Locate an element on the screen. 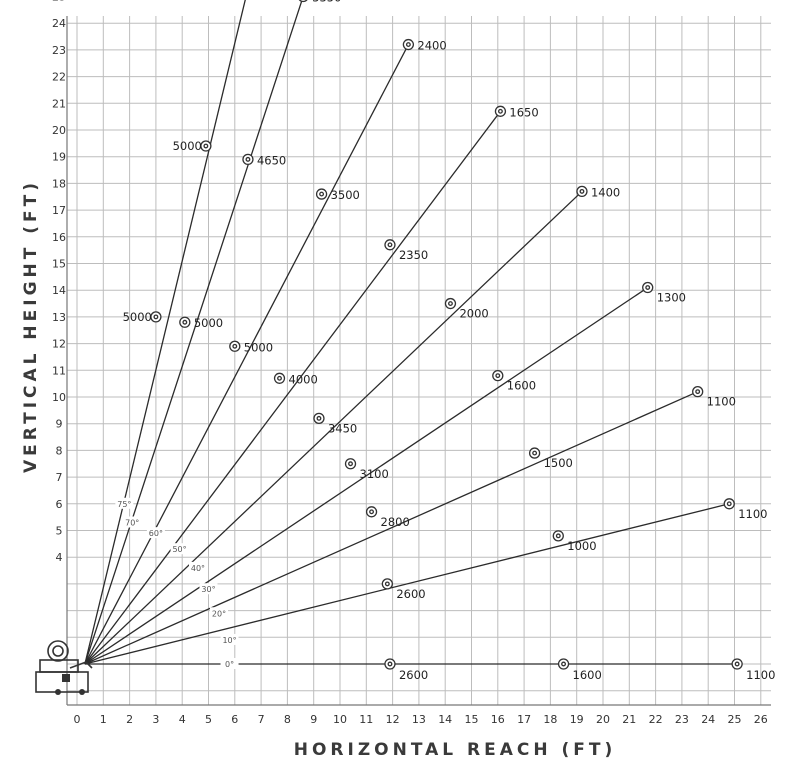  x-tick-label: 18 is located at coordinates (550, 719).